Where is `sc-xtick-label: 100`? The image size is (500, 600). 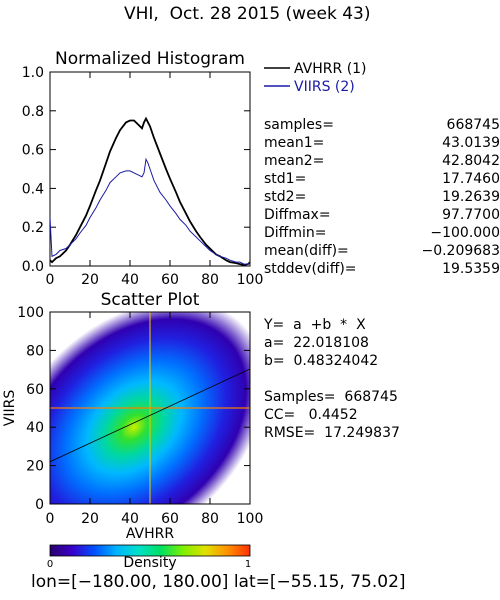 sc-xtick-label: 100 is located at coordinates (250, 519).